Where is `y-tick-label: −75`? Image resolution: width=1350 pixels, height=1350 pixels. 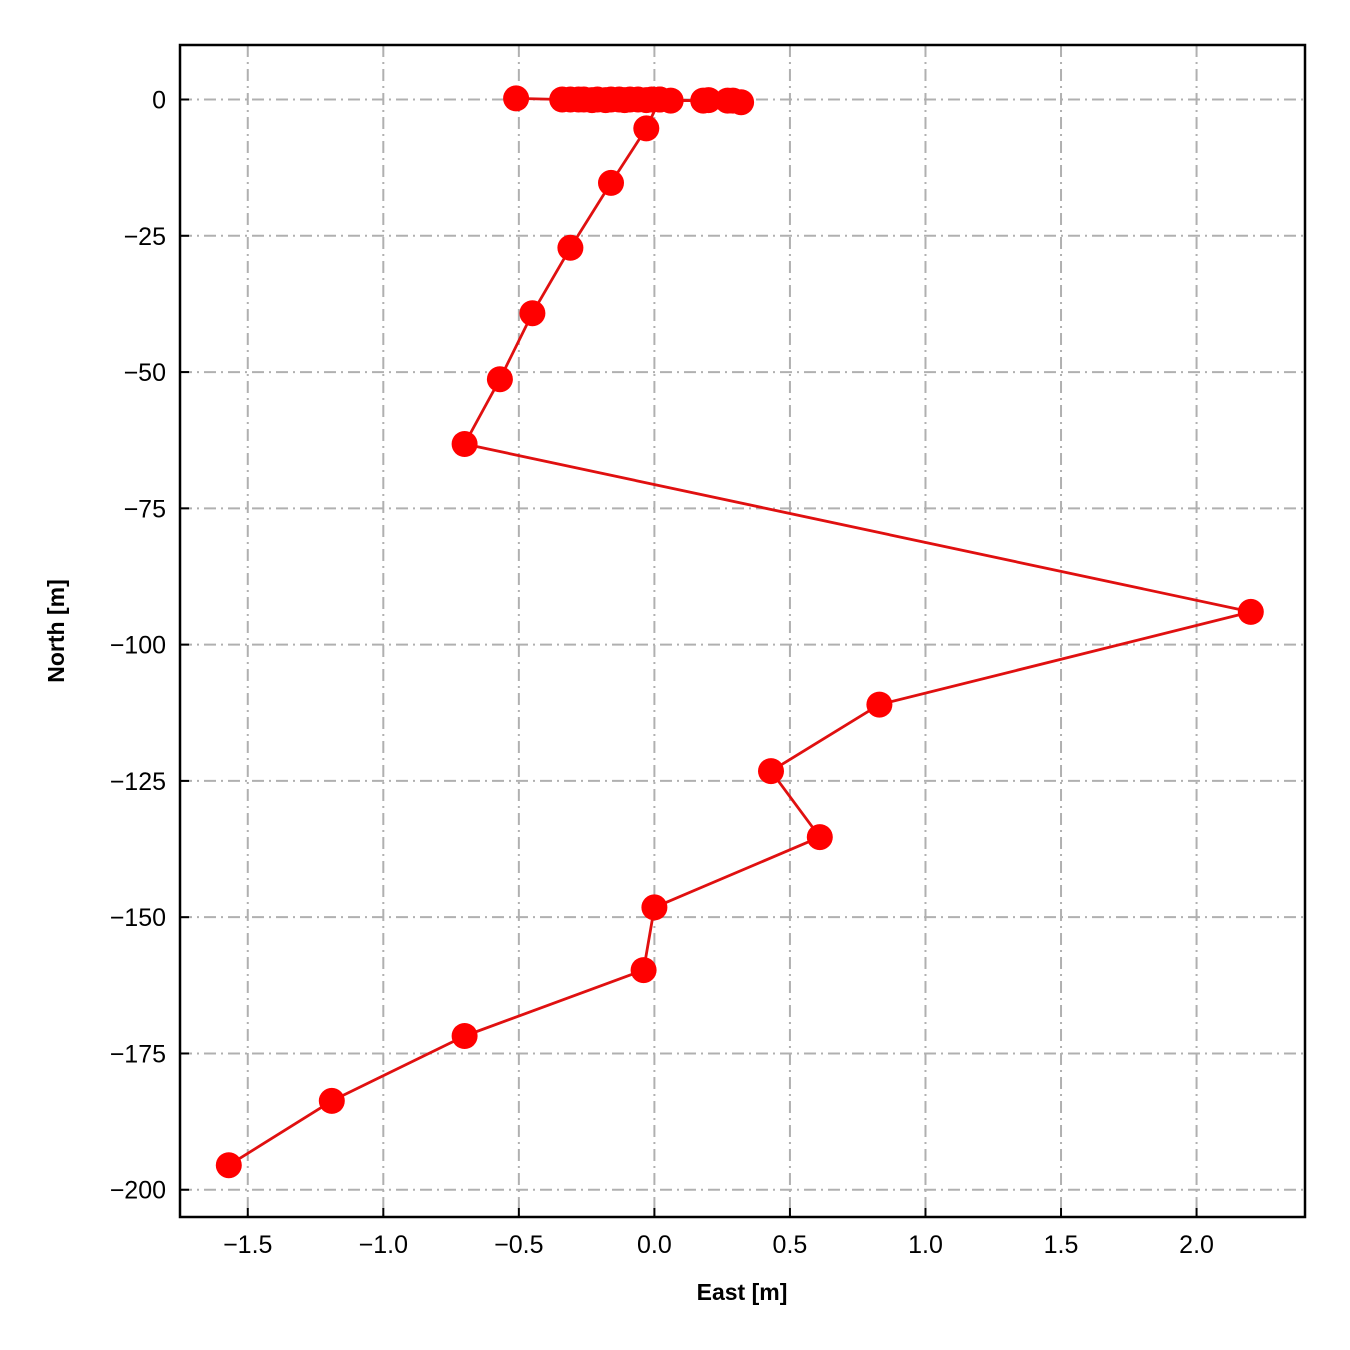 y-tick-label: −75 is located at coordinates (145, 509).